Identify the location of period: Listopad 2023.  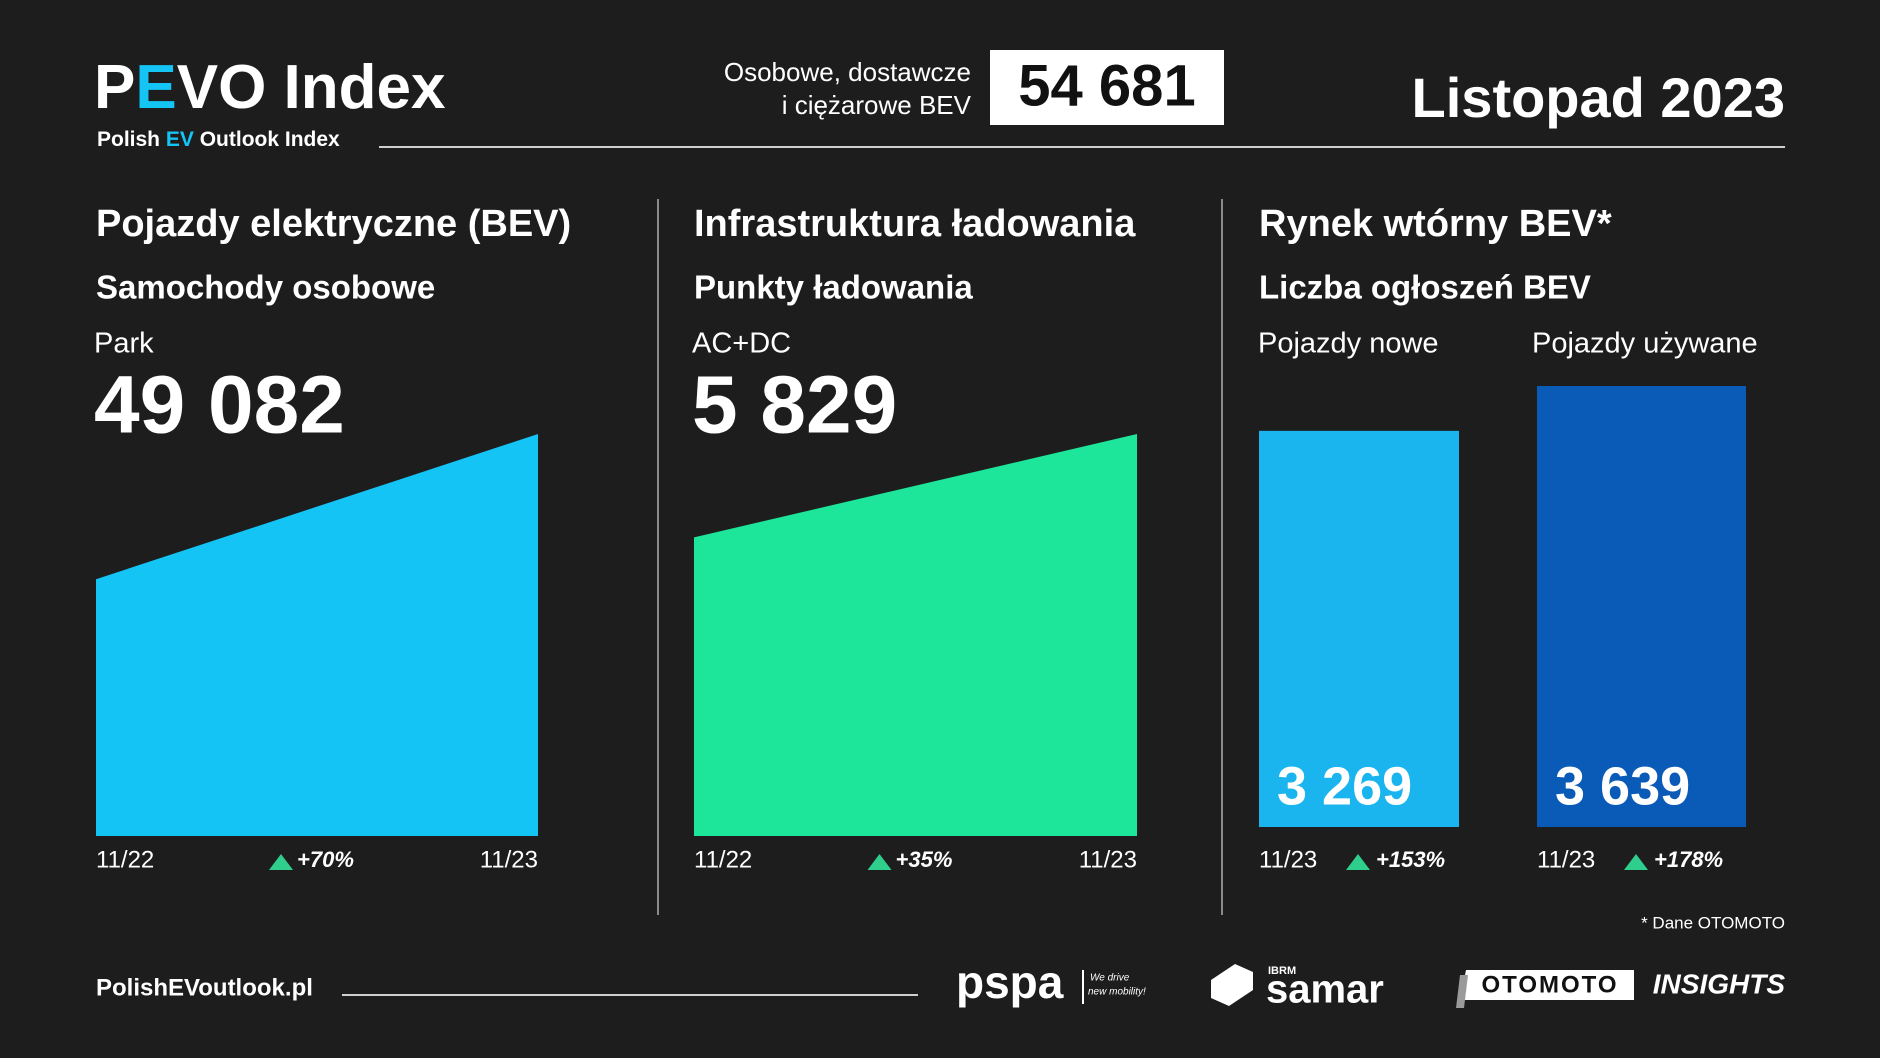
(1598, 97).